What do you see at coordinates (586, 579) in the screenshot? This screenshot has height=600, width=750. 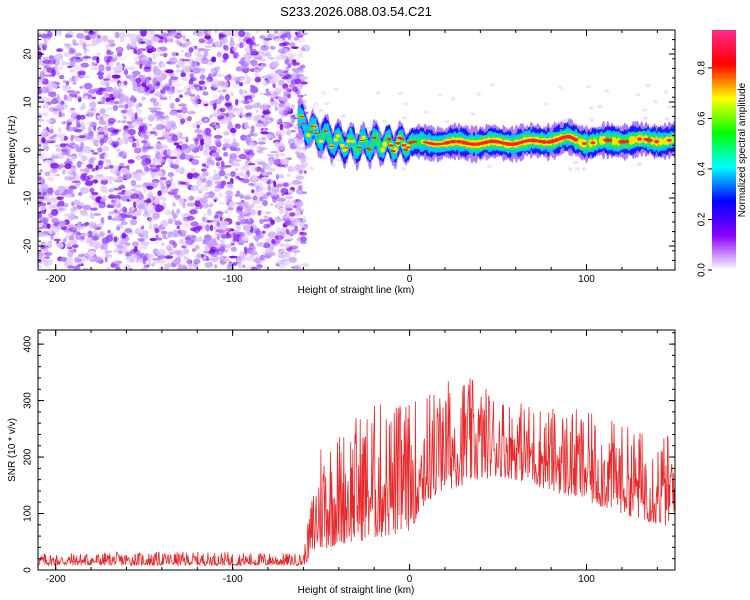 I see `x-tick-label: 100` at bounding box center [586, 579].